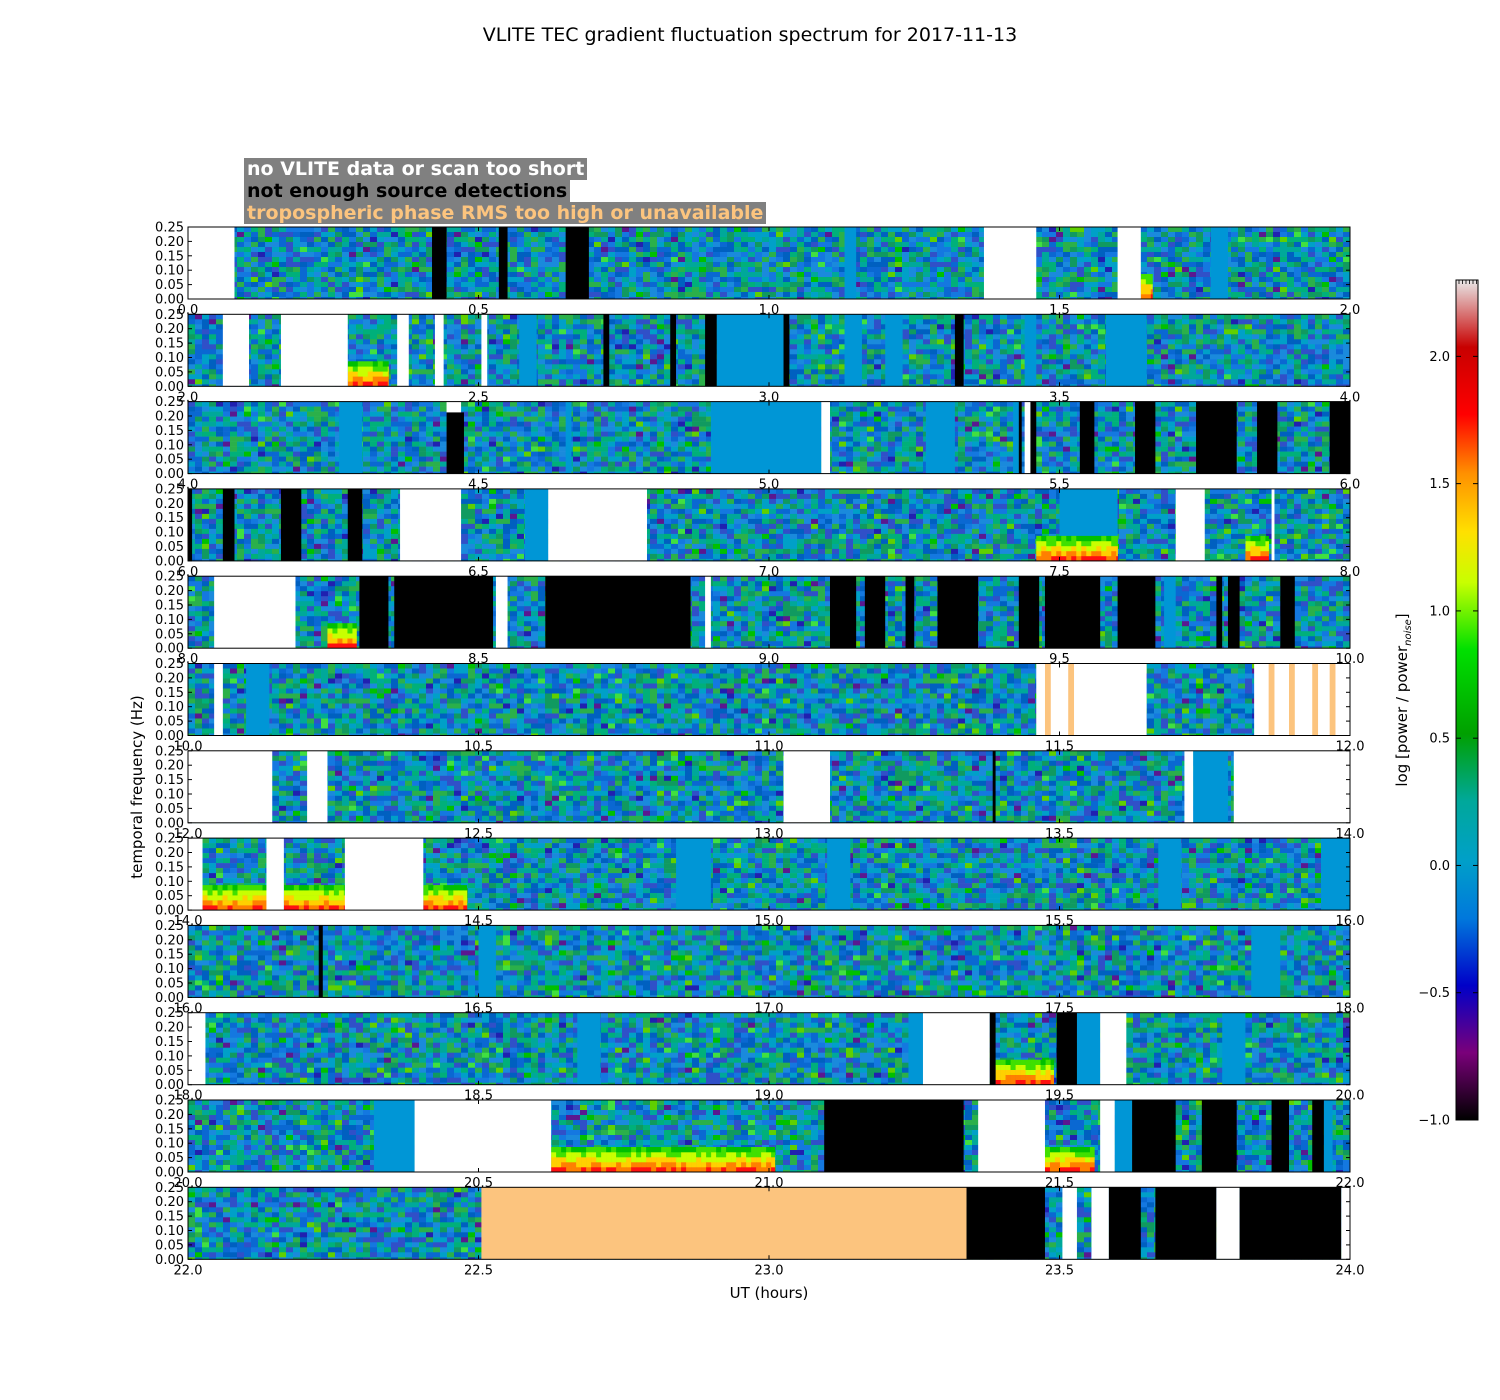 The image size is (1500, 1400). Describe the element at coordinates (137, 787) in the screenshot. I see `y-axis-label: temporal frequency (Hz)` at that location.